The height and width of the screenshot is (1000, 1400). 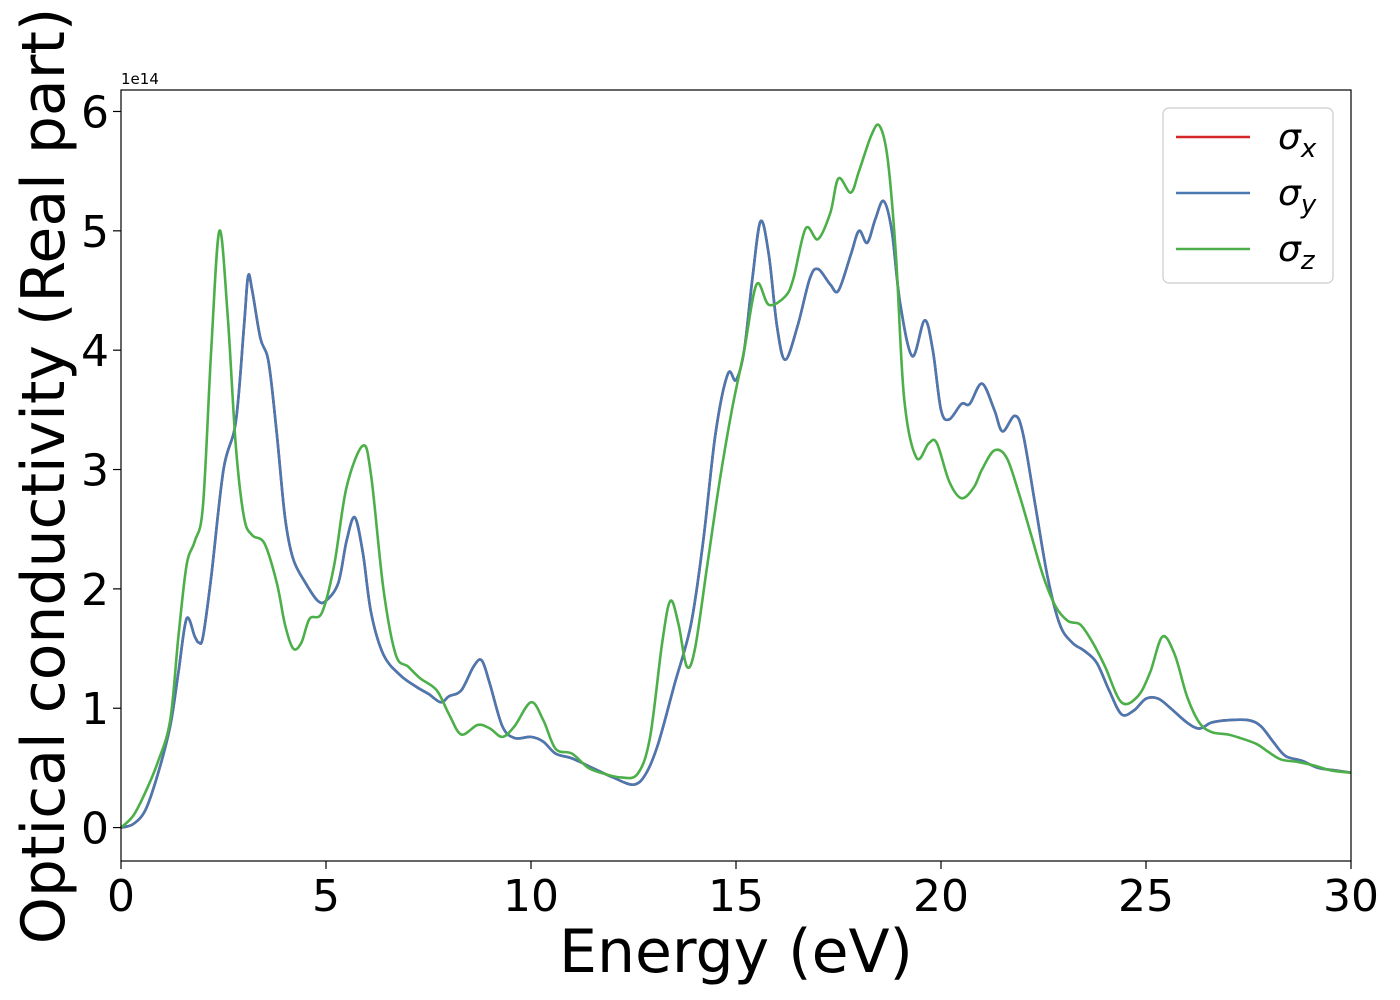 I want to click on legend-label-2: σy, so click(x=1297, y=196).